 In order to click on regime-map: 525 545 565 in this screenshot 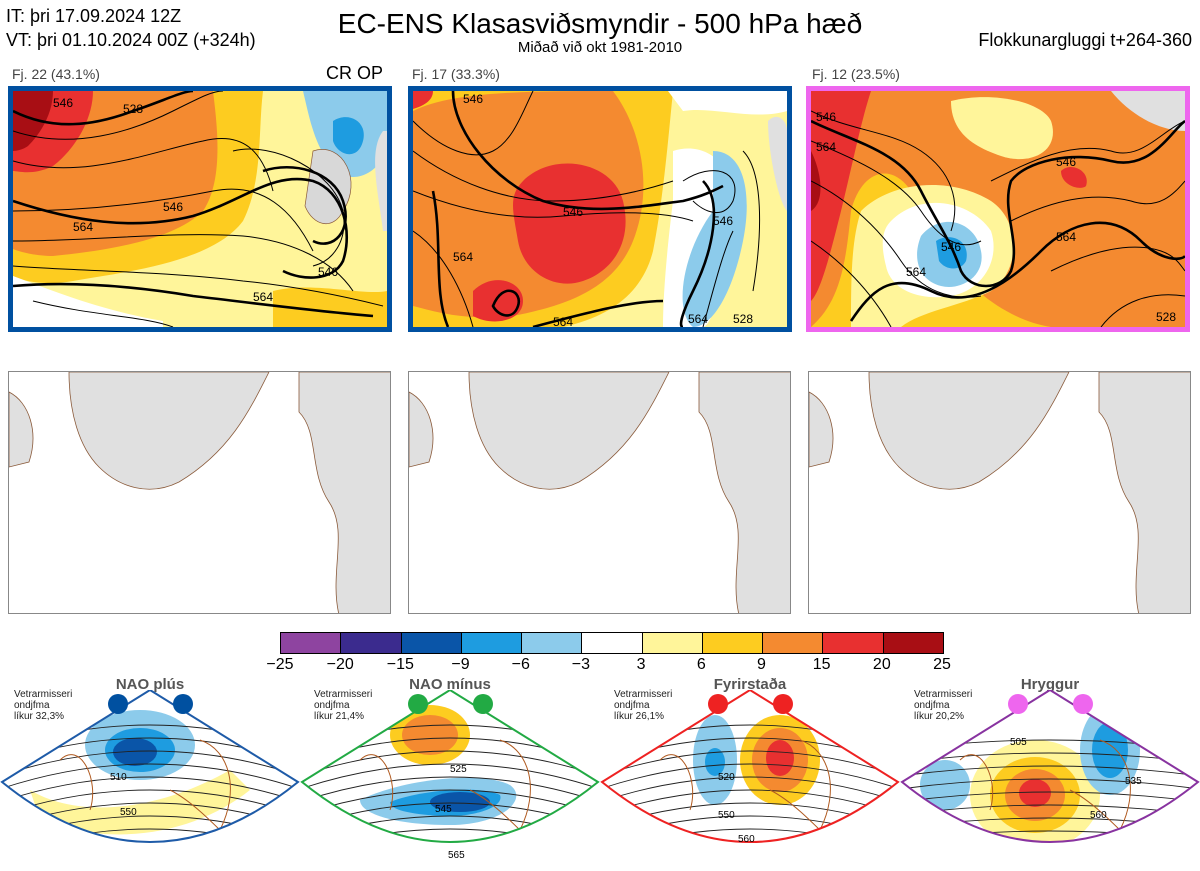, I will do `click(450, 775)`.